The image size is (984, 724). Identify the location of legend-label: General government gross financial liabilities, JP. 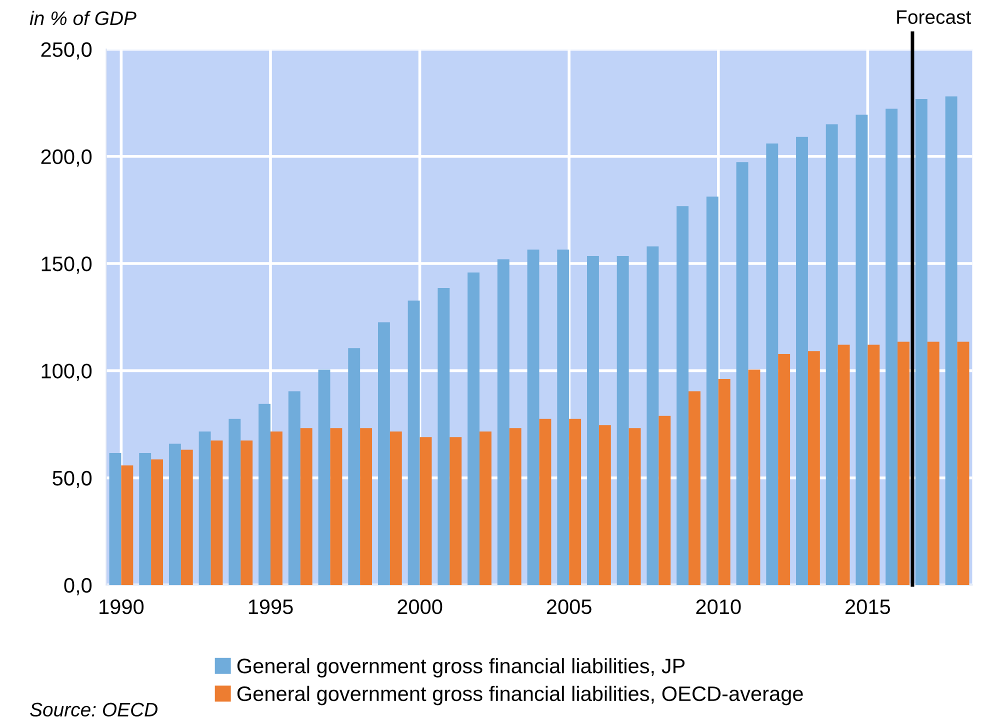
(461, 668).